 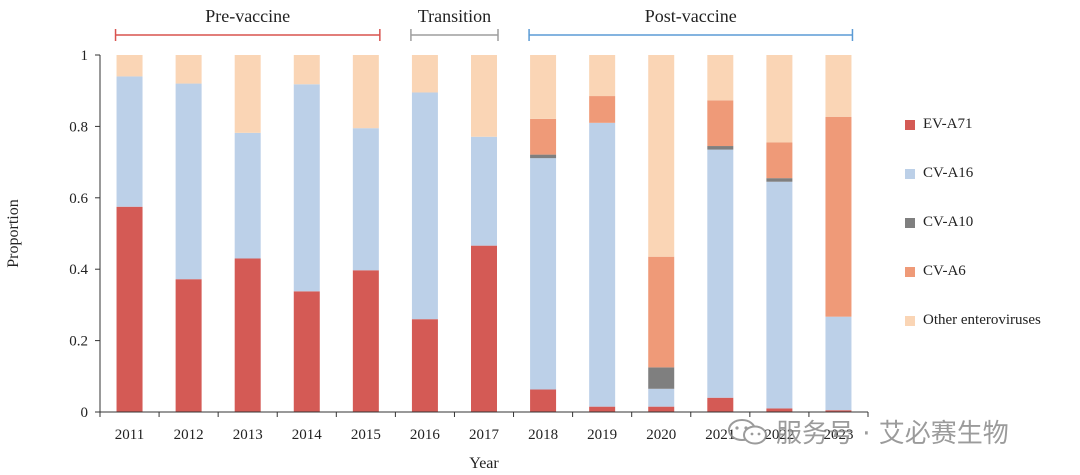 I want to click on x-tick-label: 2012, so click(x=189, y=435).